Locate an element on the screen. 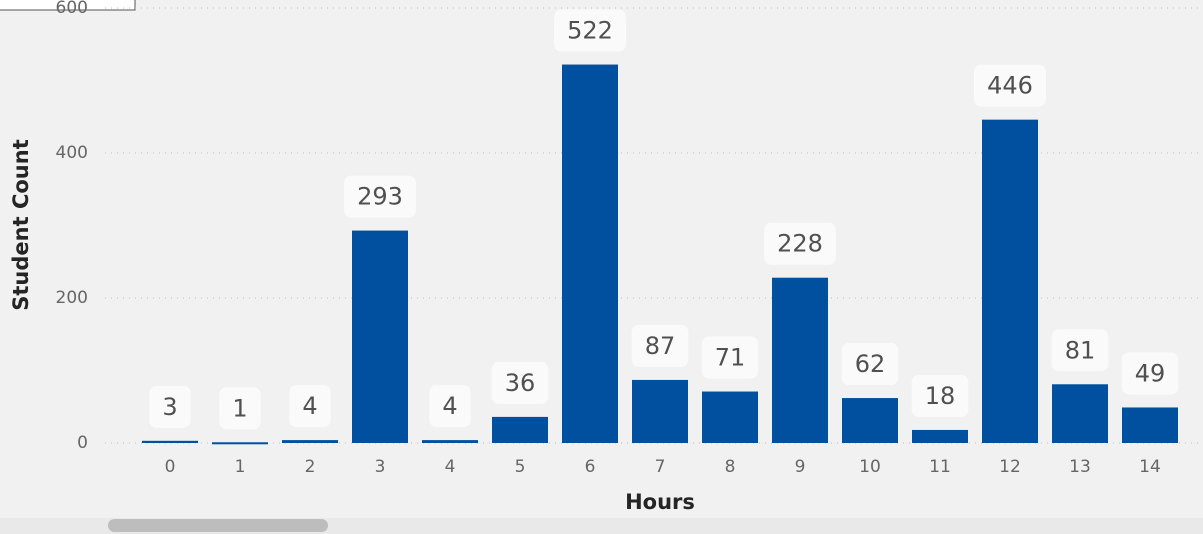 The image size is (1203, 534). x-tick-label: 13 is located at coordinates (1080, 467).